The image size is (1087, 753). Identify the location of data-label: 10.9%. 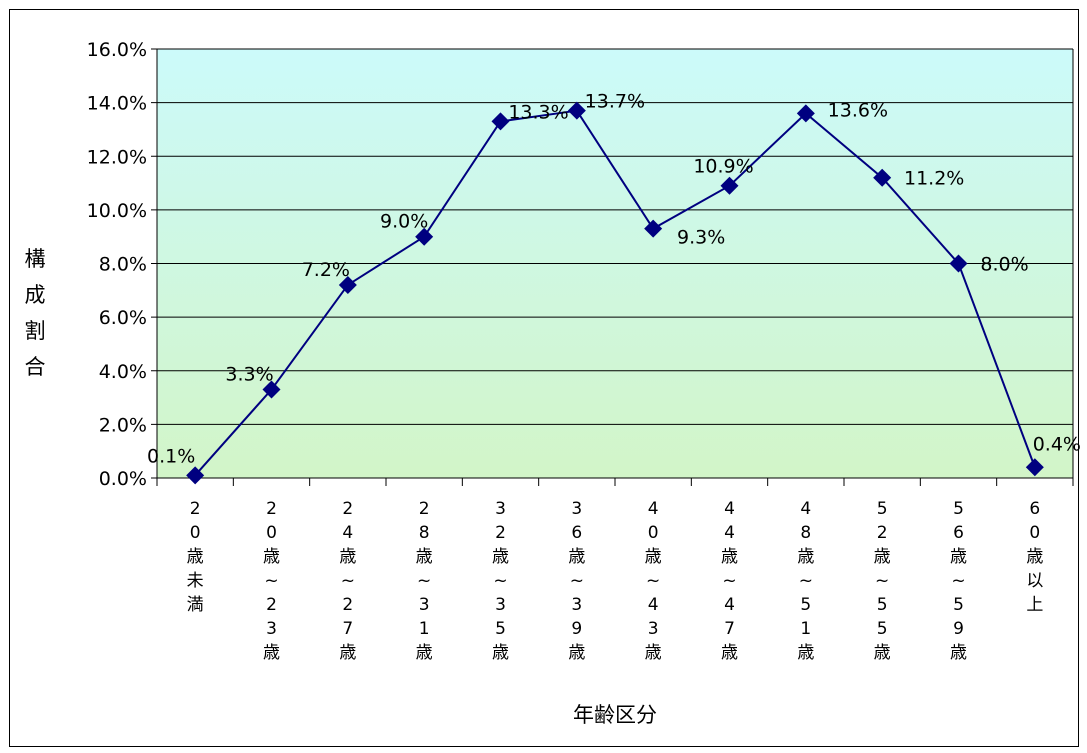
(723, 167).